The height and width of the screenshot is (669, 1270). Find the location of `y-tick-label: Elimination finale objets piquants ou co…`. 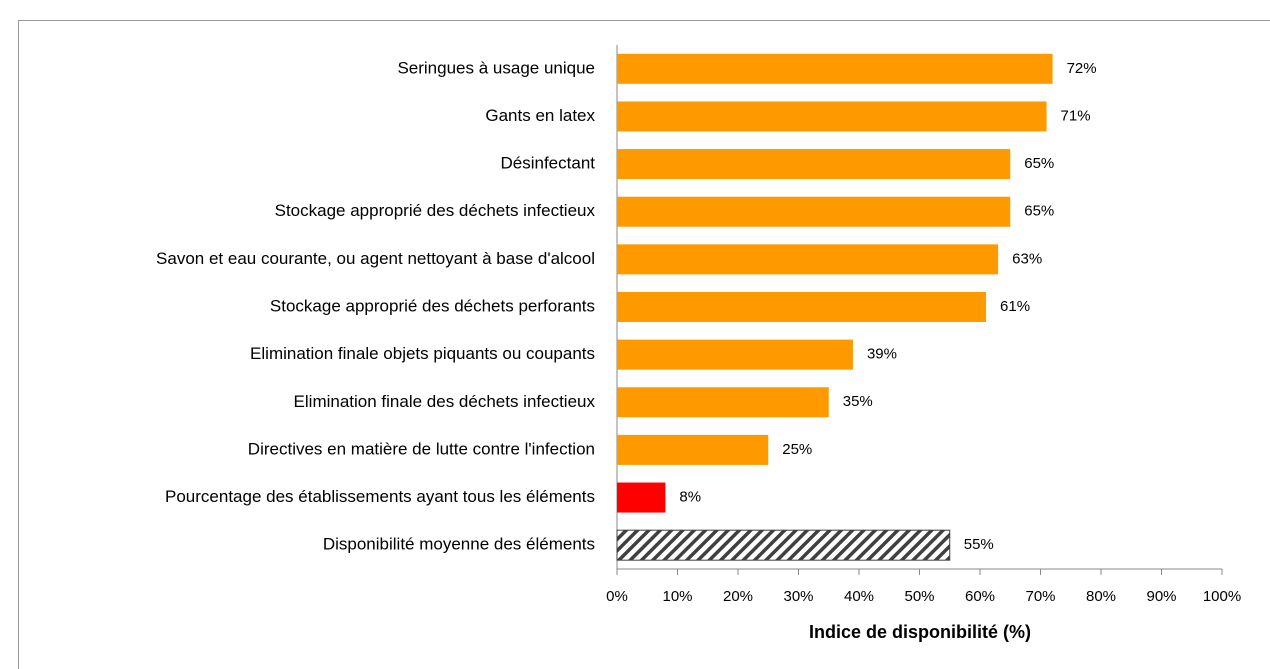

y-tick-label: Elimination finale objets piquants ou co… is located at coordinates (422, 353).